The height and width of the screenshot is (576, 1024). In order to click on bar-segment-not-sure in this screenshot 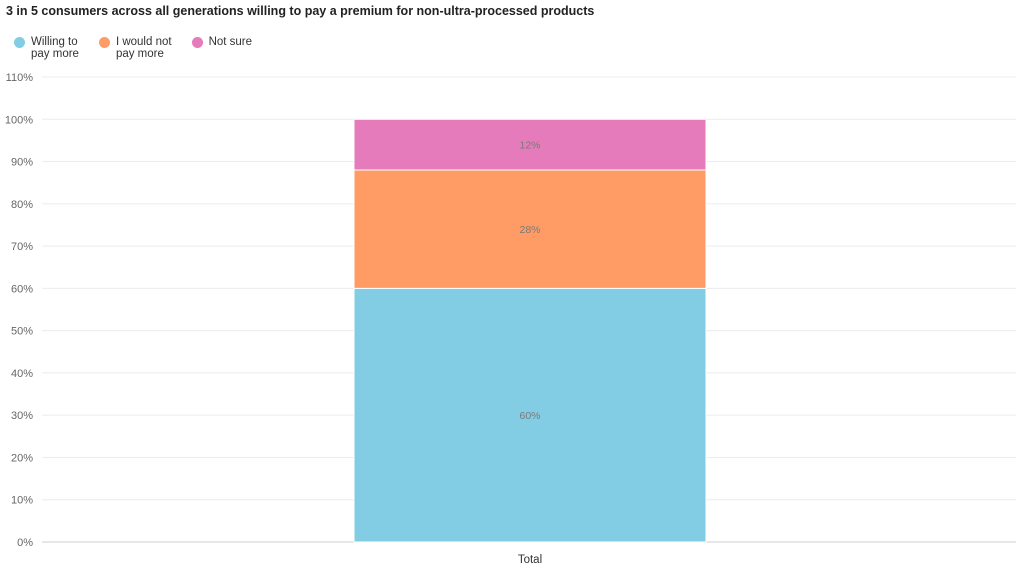, I will do `click(530, 144)`.